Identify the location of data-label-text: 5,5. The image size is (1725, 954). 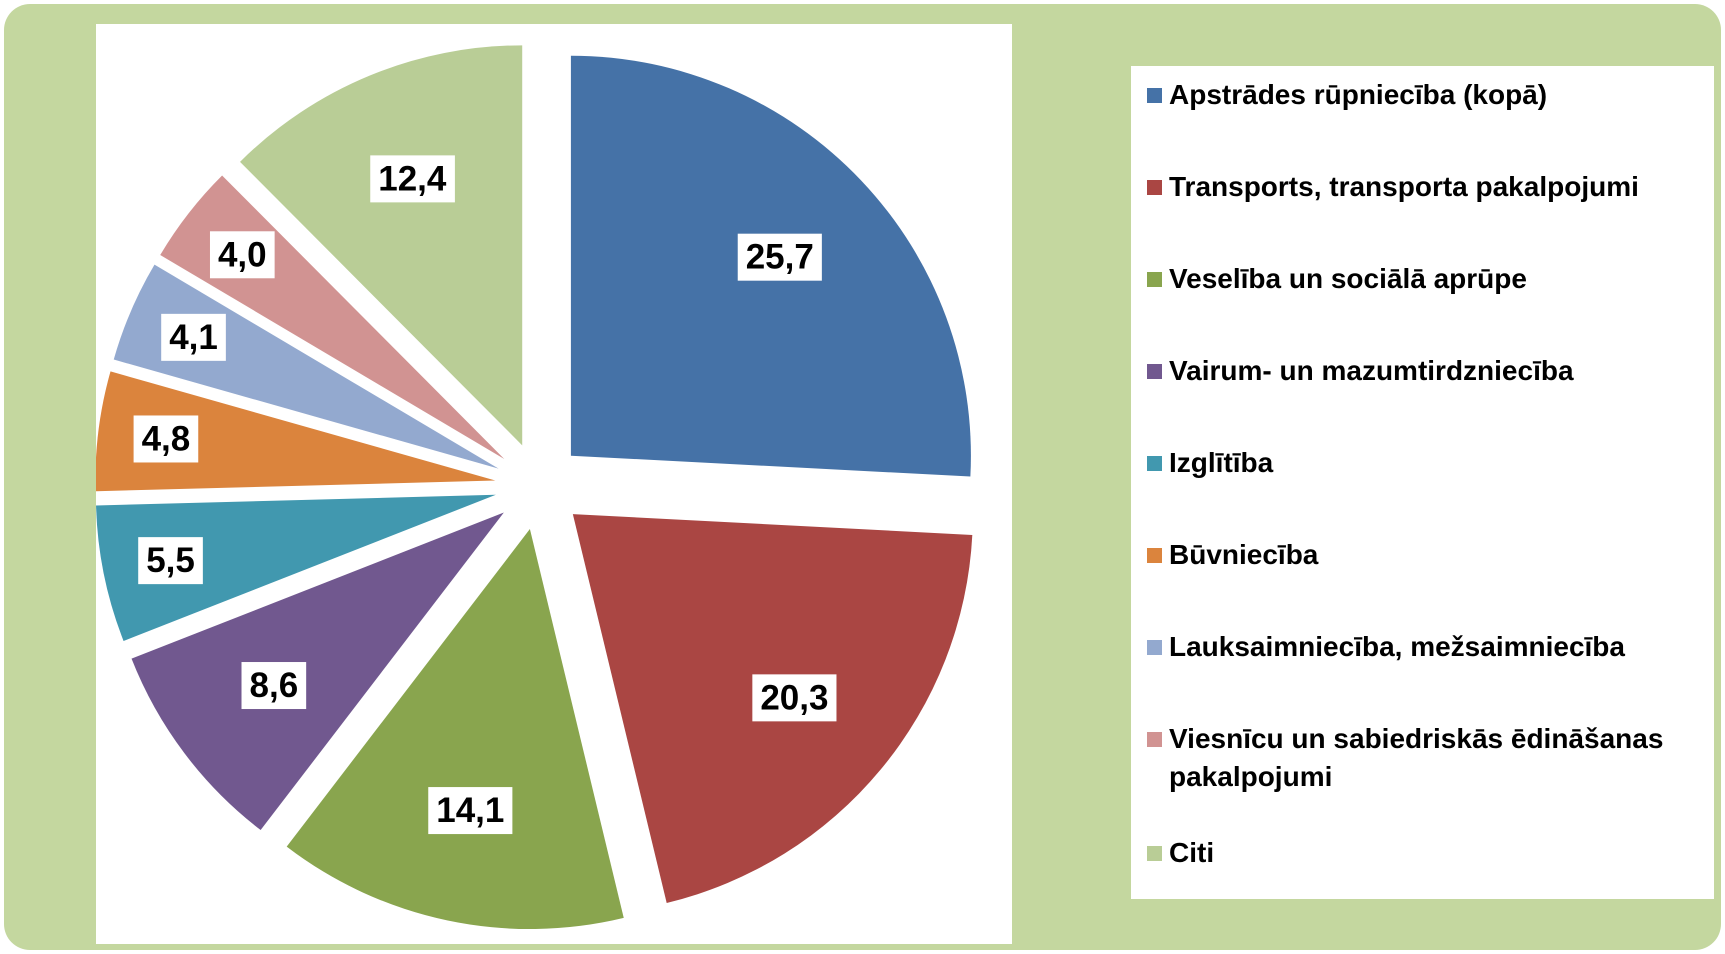
(170, 560).